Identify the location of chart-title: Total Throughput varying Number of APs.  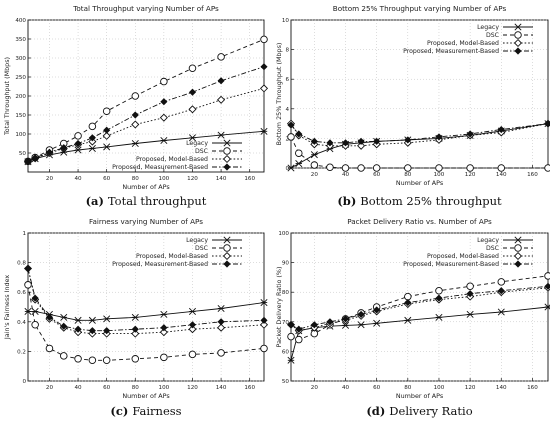
(145, 8).